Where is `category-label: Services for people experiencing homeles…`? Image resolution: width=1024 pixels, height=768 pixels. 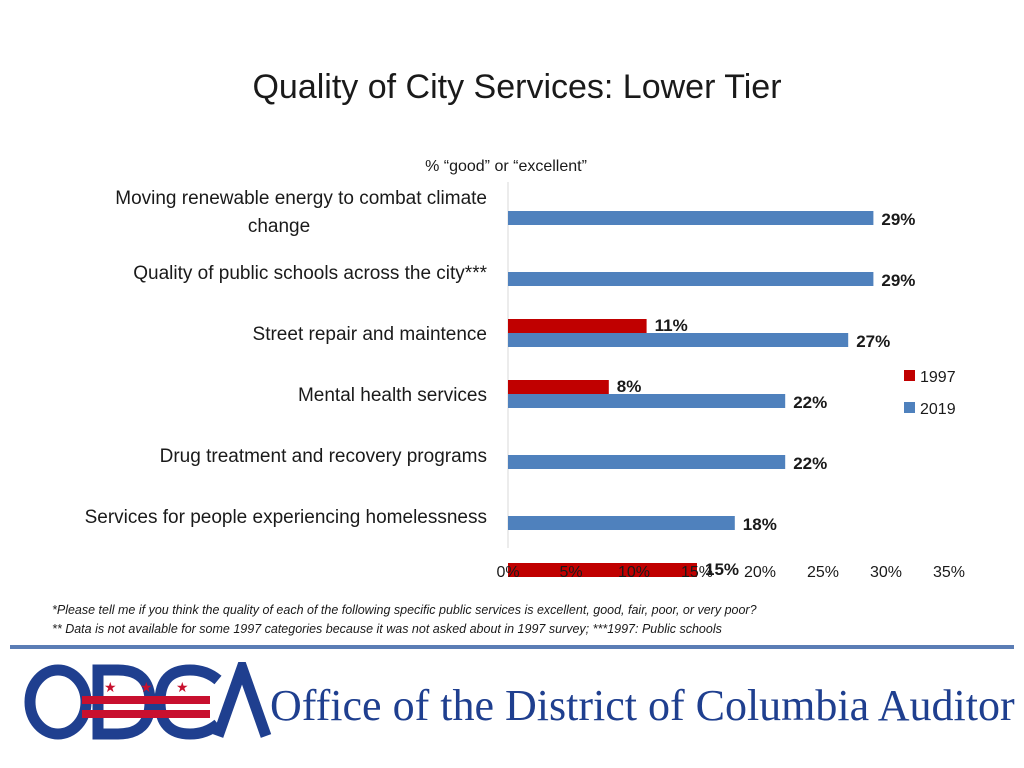 category-label: Services for people experiencing homeles… is located at coordinates (286, 517).